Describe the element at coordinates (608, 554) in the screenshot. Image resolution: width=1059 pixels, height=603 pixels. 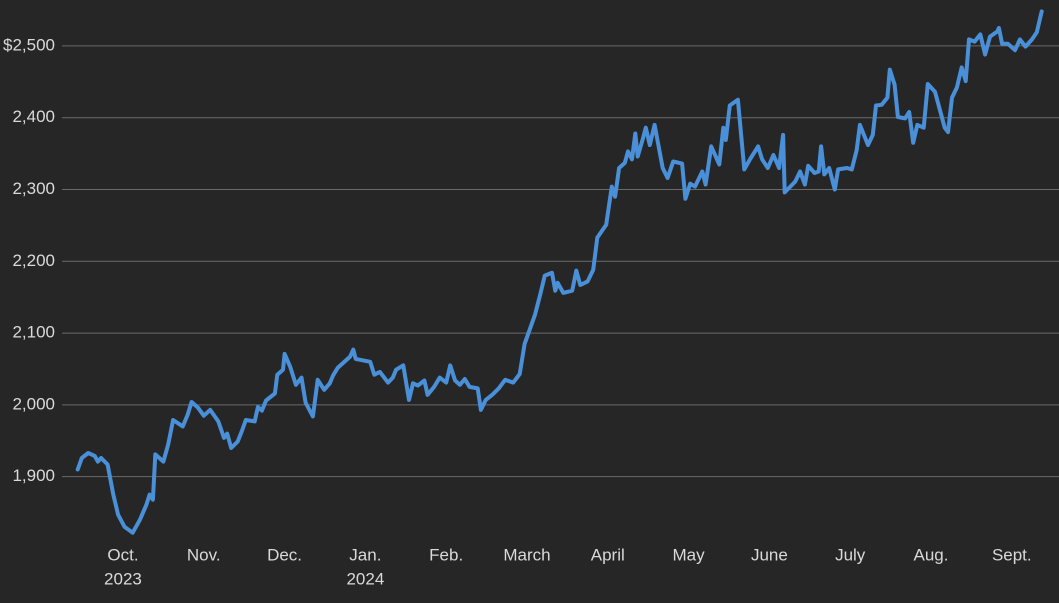
I see `x-tick-label: April` at that location.